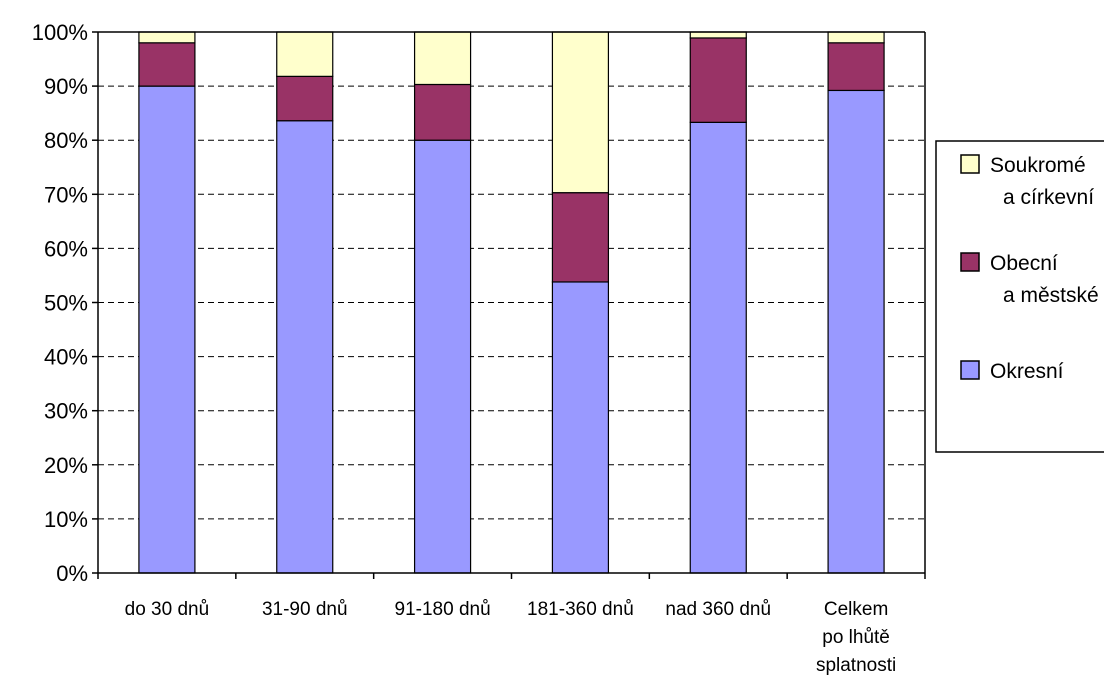 The image size is (1104, 688). I want to click on legend-label: Obecní a městské, so click(1044, 279).